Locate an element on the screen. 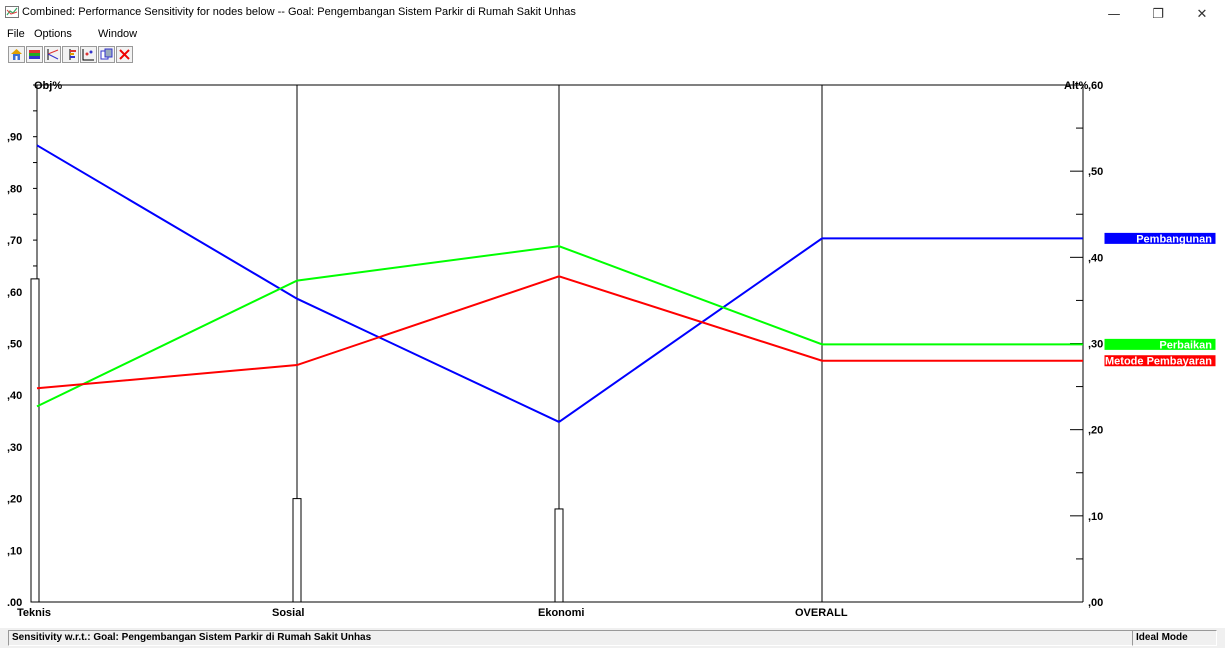  right-tick-label: ,60 is located at coordinates (1095, 86).